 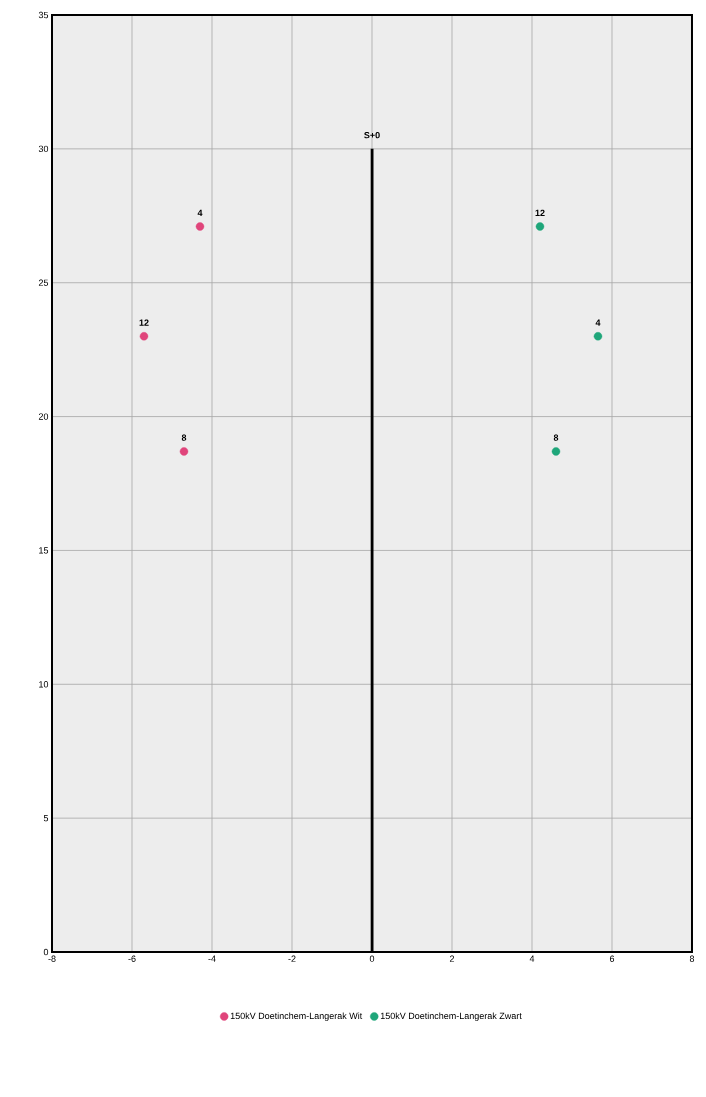 What do you see at coordinates (372, 958) in the screenshot?
I see `x-tick-label: 0` at bounding box center [372, 958].